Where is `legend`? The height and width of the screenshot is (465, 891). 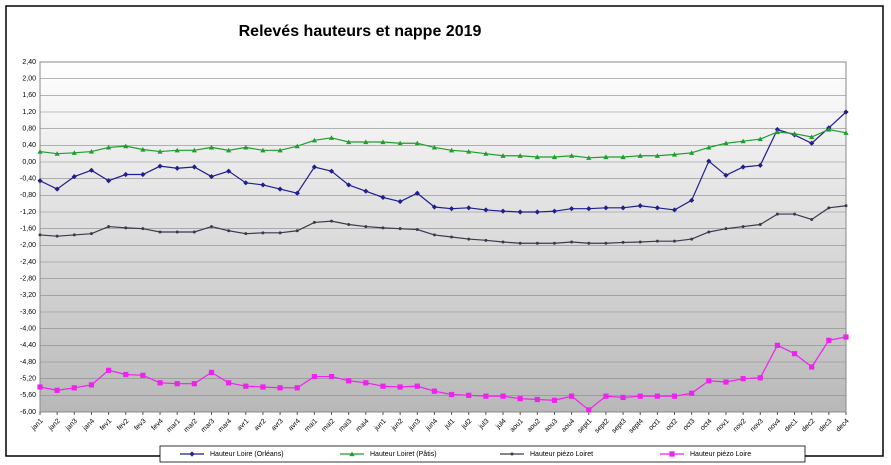 legend is located at coordinates (482, 454).